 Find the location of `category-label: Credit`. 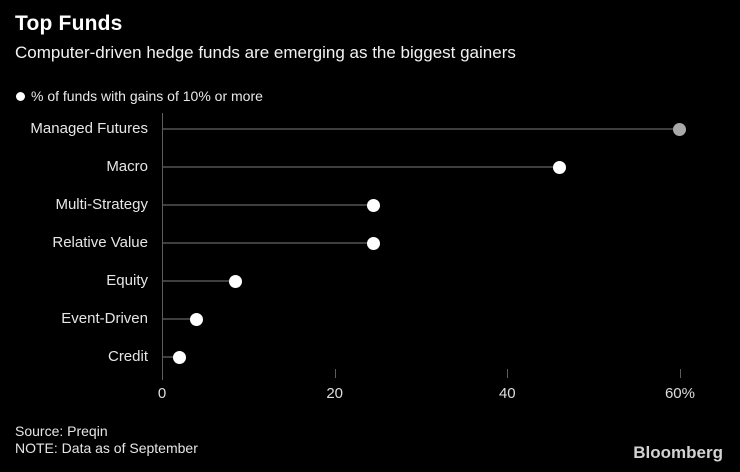

category-label: Credit is located at coordinates (127, 356).